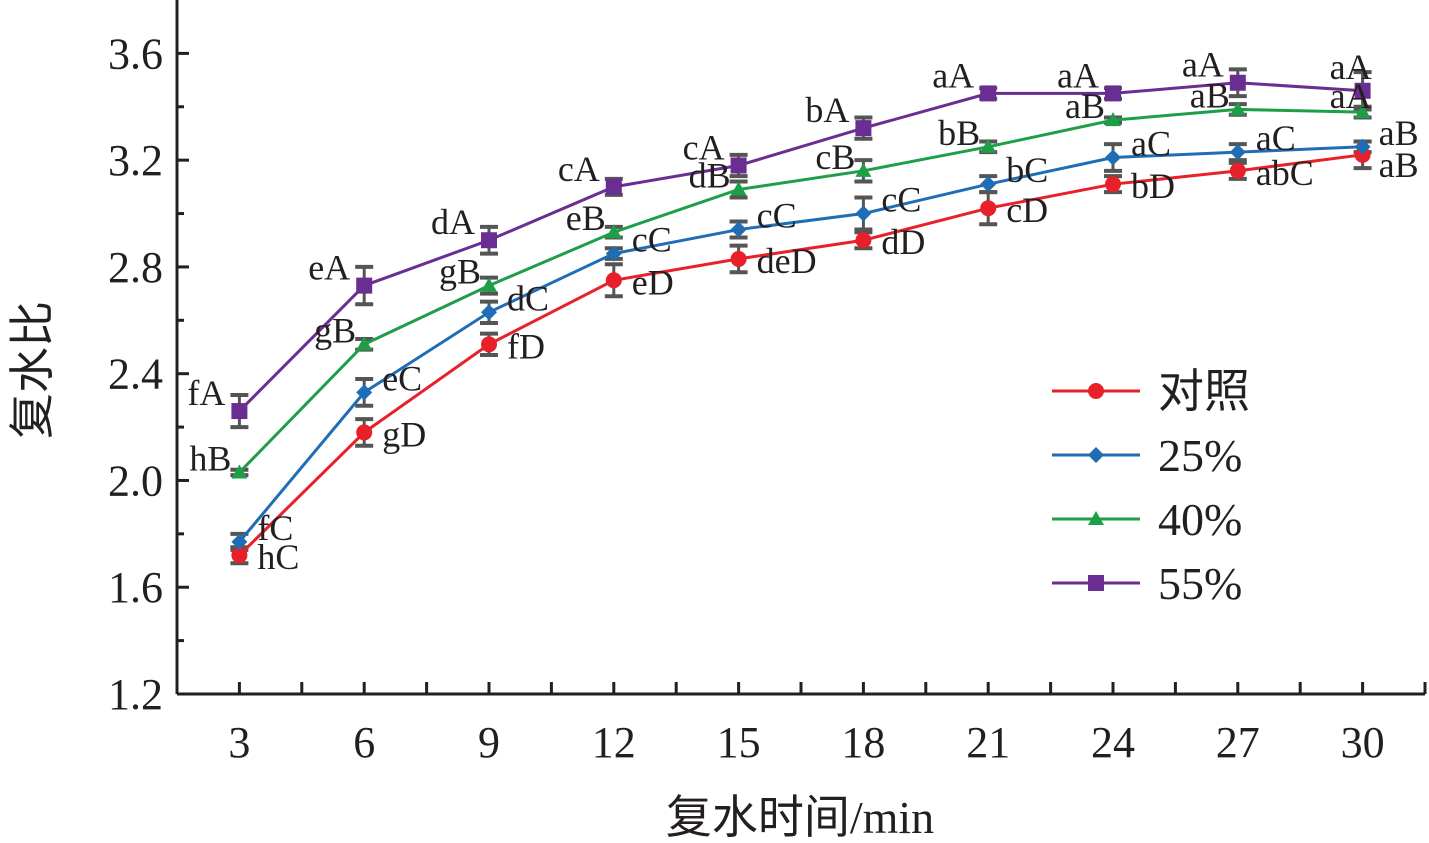 This screenshot has height=843, width=1429. I want to click on point-label: hB, so click(210, 458).